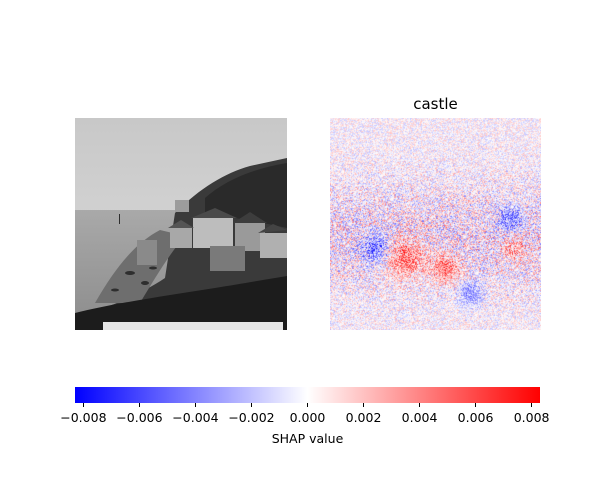  I want to click on original-image, so click(181, 224).